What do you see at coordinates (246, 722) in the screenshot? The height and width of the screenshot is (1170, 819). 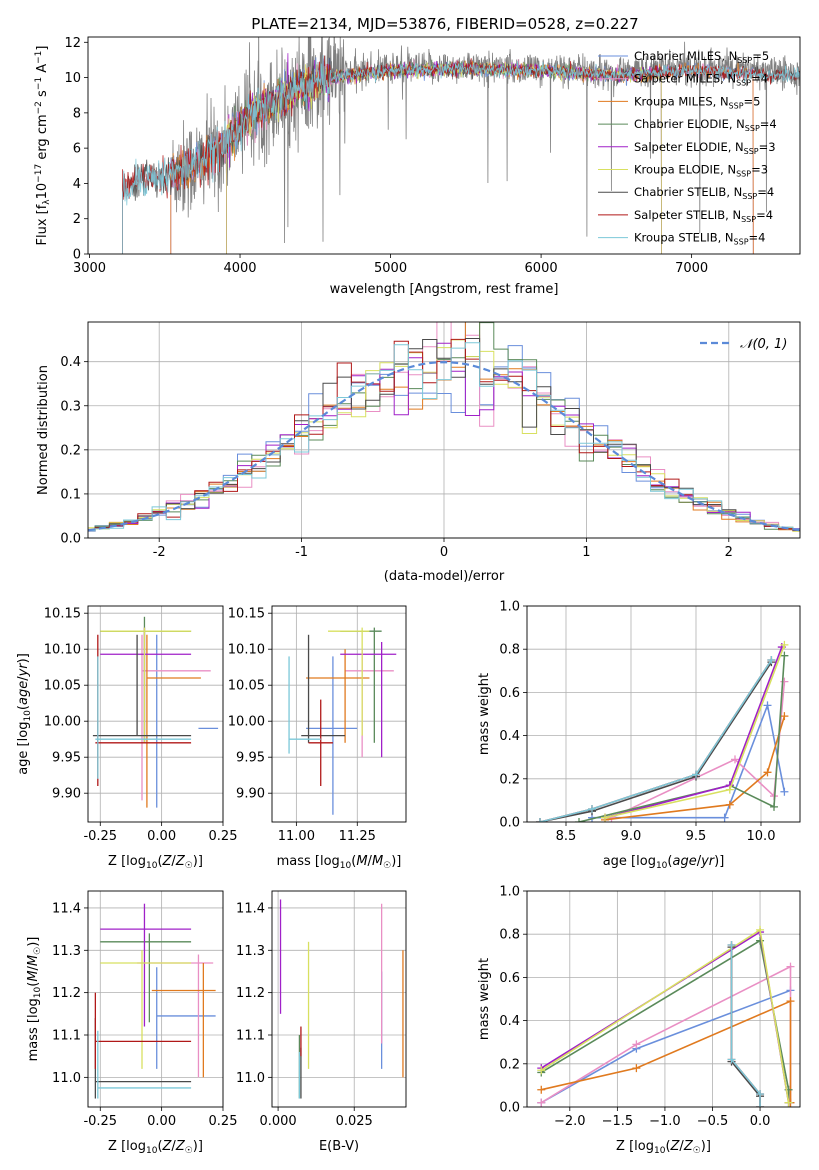 I see `y-tick-label: 10.00` at bounding box center [246, 722].